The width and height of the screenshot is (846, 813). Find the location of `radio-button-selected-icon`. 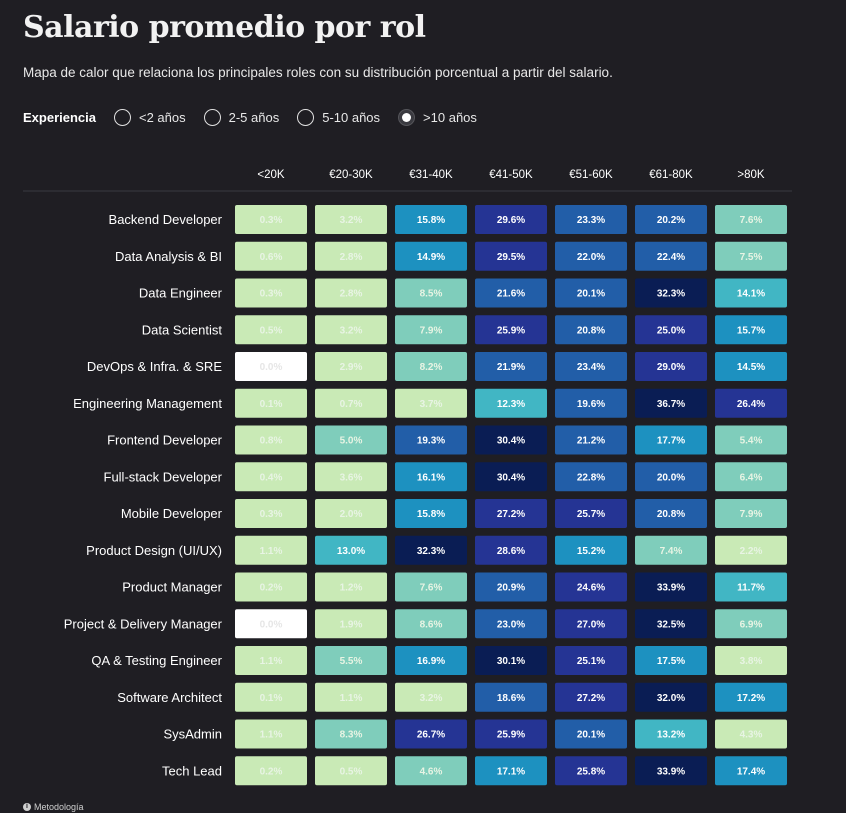

radio-button-selected-icon is located at coordinates (407, 117).